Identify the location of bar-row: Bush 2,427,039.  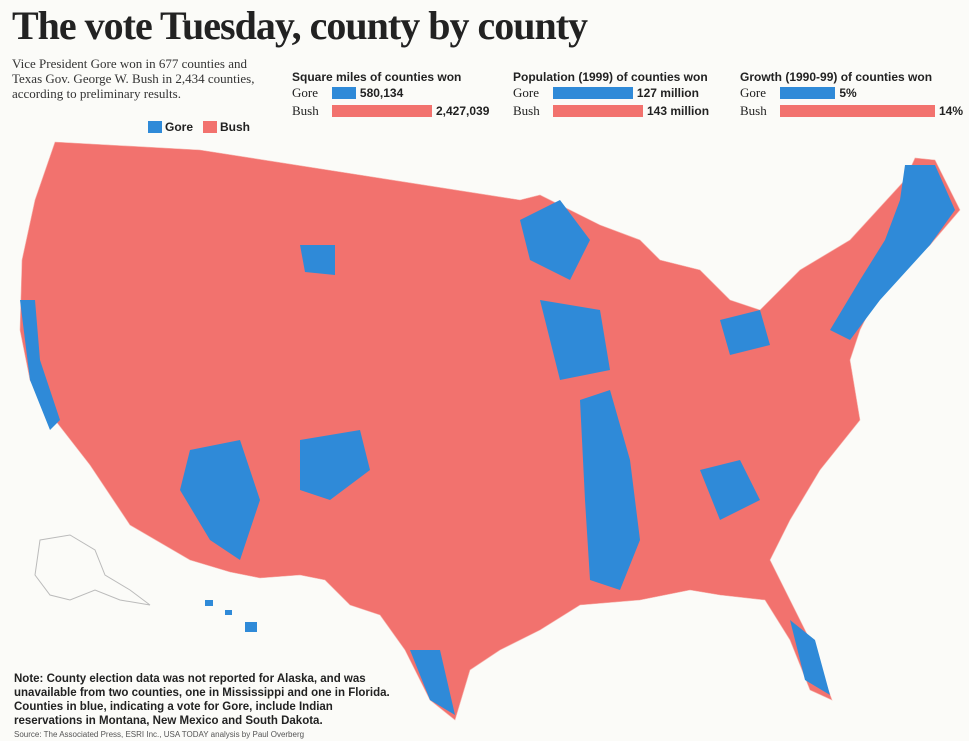
(390, 111).